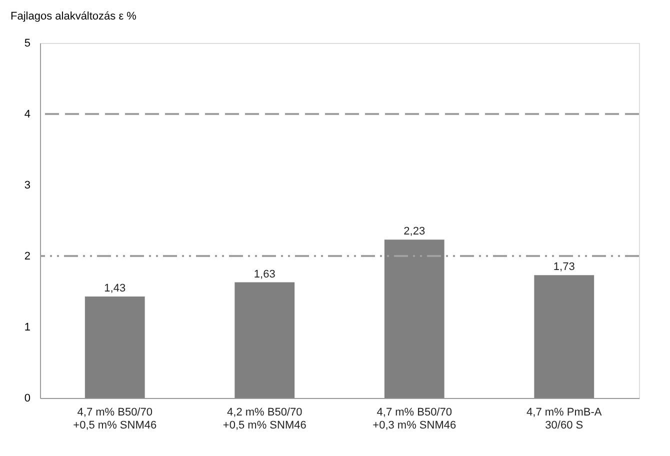  Describe the element at coordinates (264, 419) in the screenshot. I see `x-tick-label: 4,2 m% B50/70 +0,5 m% SNM46` at that location.